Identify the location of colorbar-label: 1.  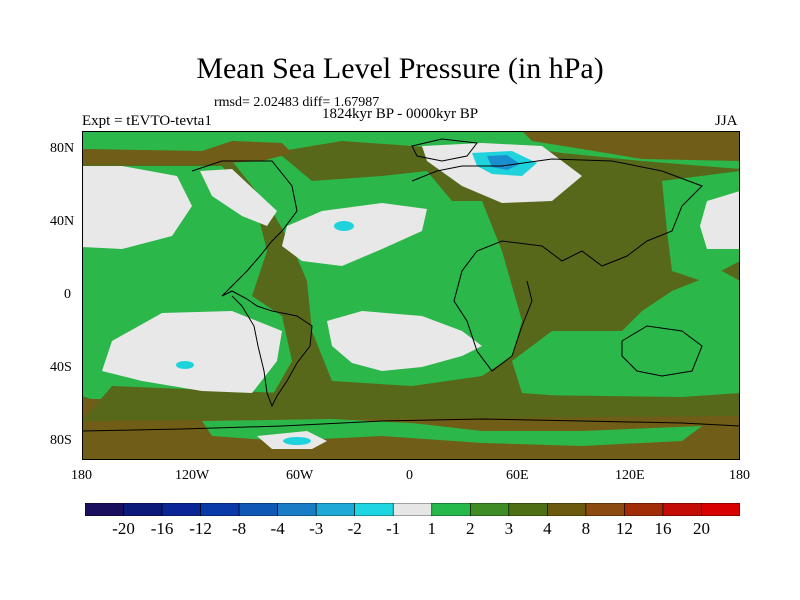
(432, 528).